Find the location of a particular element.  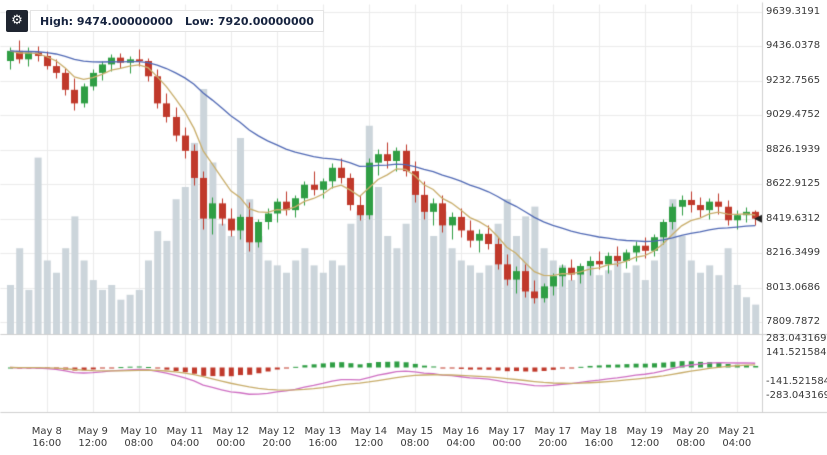

time-axis-label: May 10 08:00 is located at coordinates (139, 438).